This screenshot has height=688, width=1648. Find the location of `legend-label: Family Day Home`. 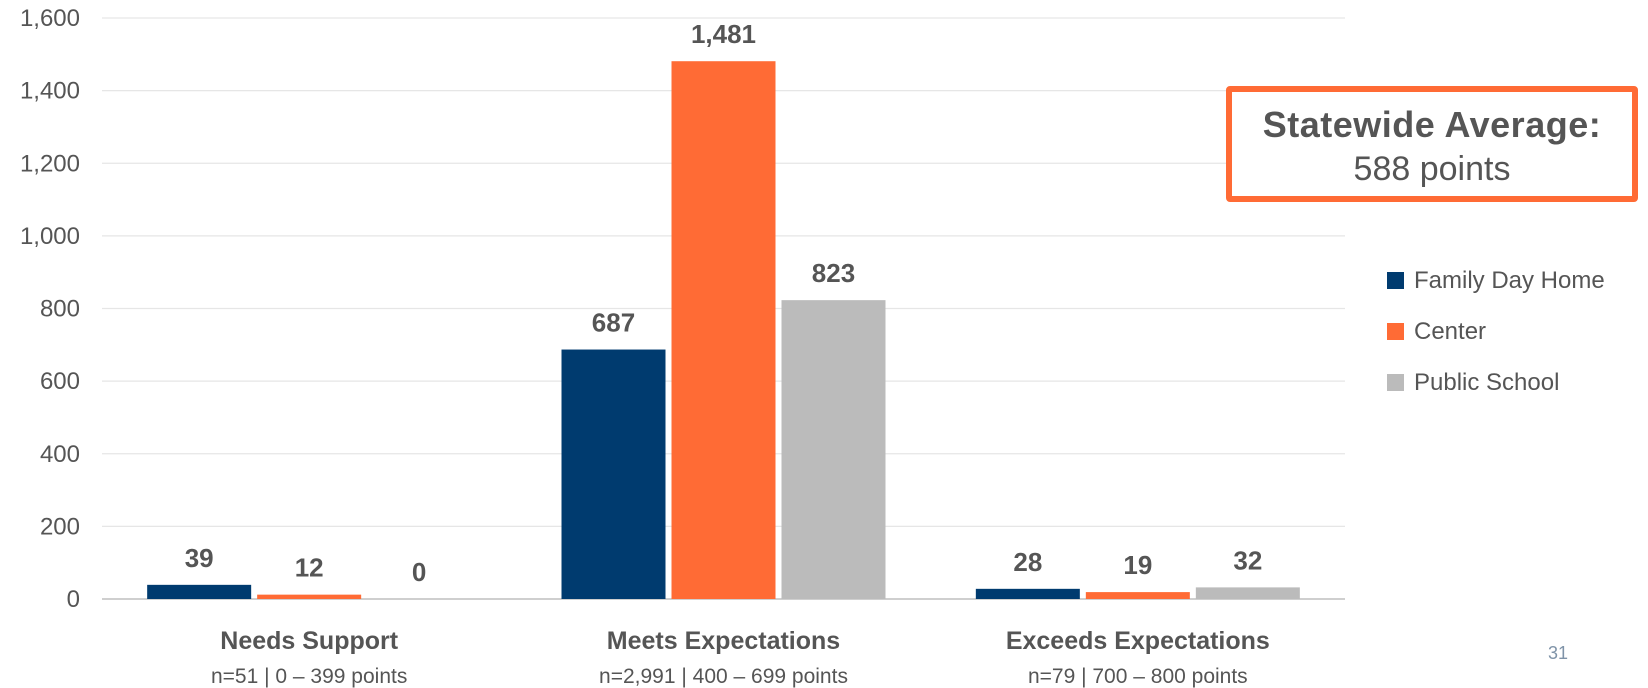

legend-label: Family Day Home is located at coordinates (1509, 280).